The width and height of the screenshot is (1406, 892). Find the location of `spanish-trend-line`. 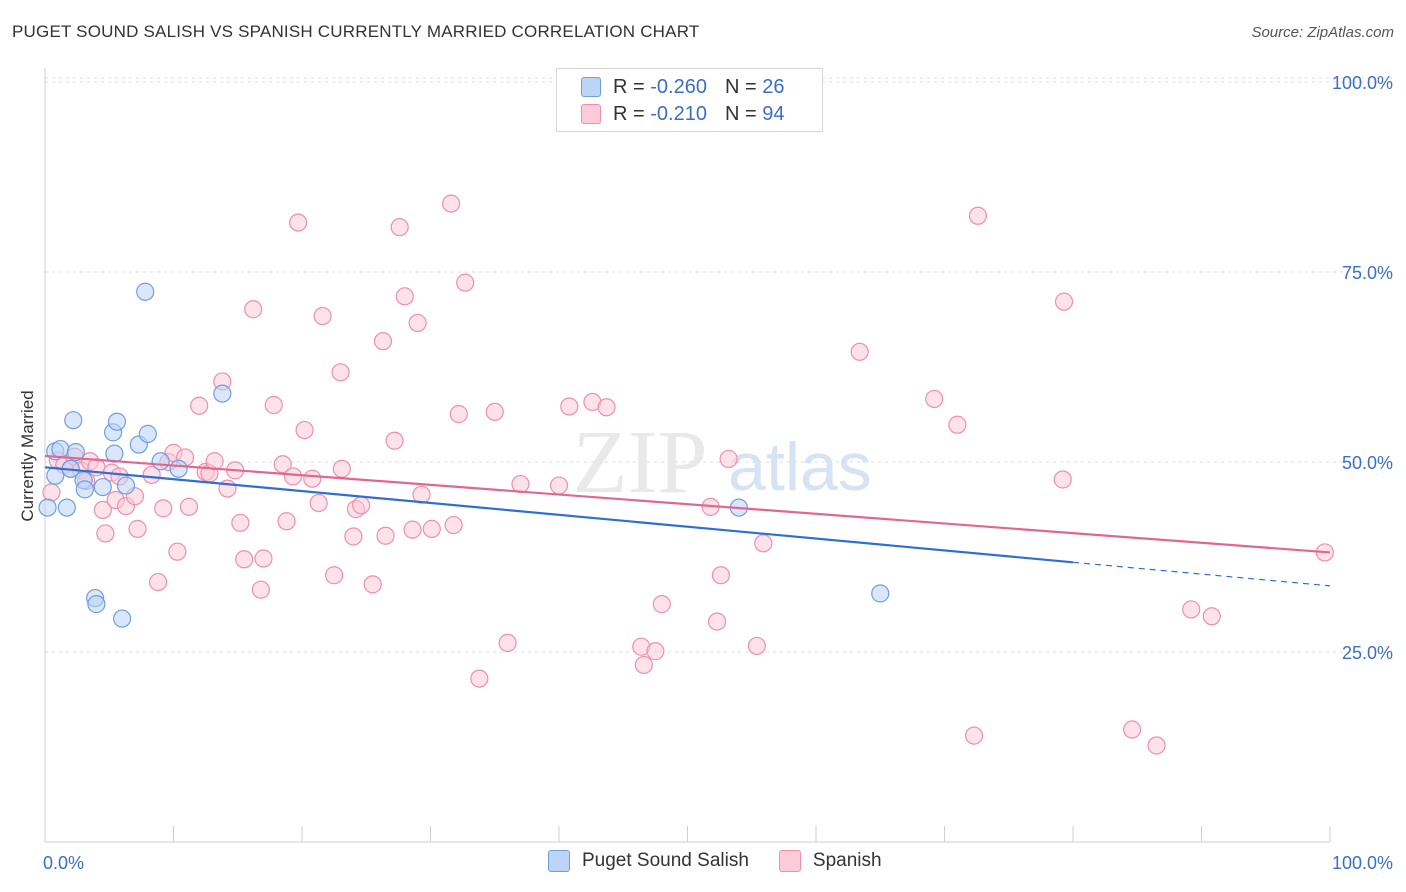

spanish-trend-line is located at coordinates (687, 504).